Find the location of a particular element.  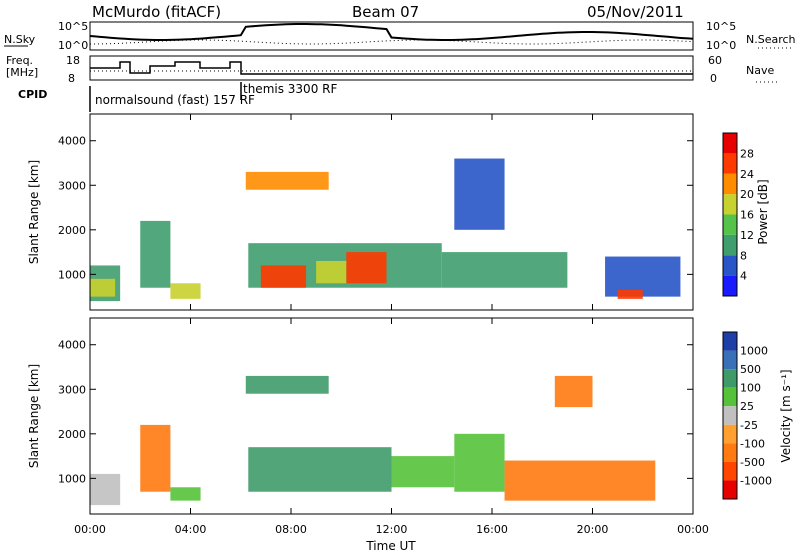

power-colorbar-tick-0: 4 is located at coordinates (743, 276).